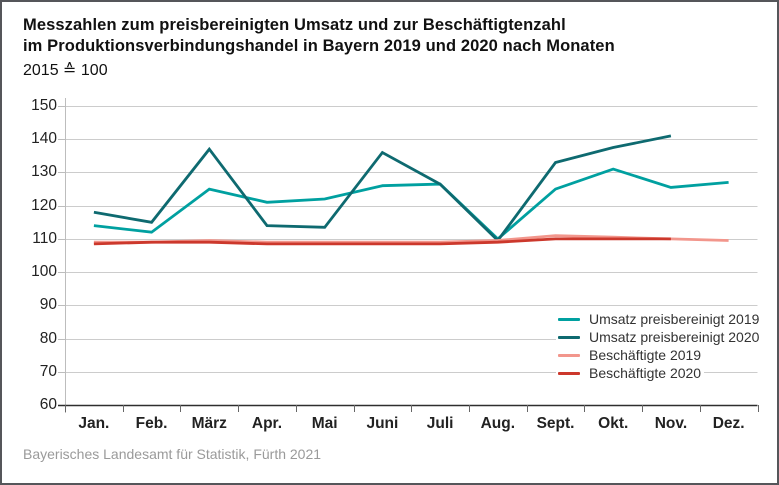  I want to click on x-axis-label-3: März, so click(209, 423).